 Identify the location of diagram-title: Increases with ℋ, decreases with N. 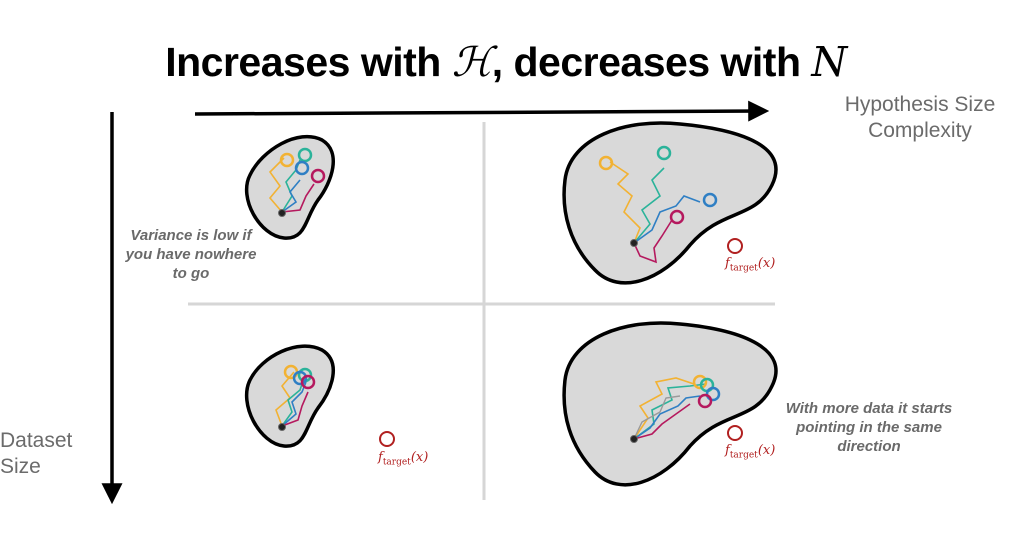
(506, 62).